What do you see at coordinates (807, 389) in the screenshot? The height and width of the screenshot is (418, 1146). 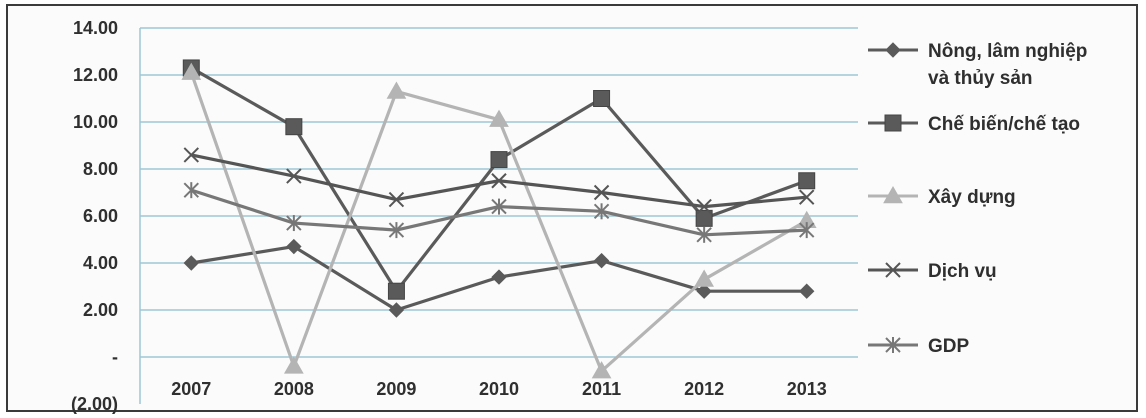 I see `x-tick-label: 2013` at bounding box center [807, 389].